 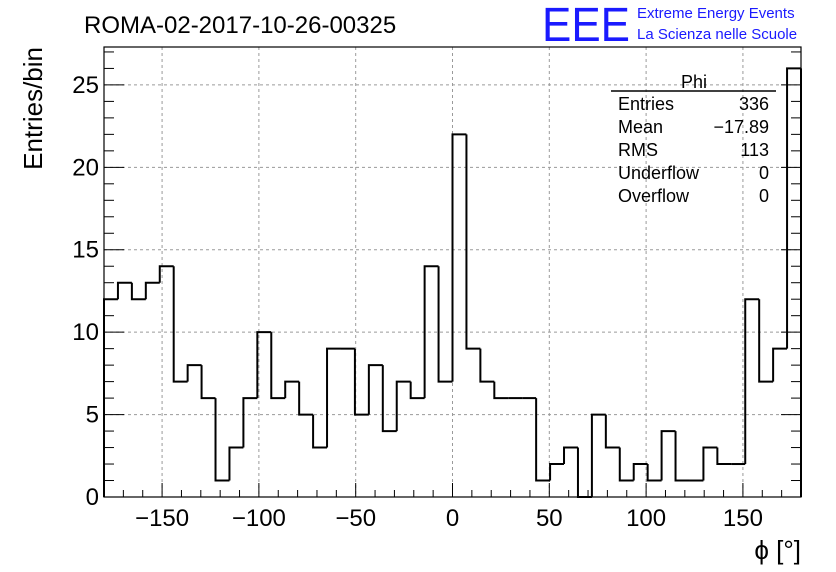 What do you see at coordinates (777, 550) in the screenshot?
I see `x-axis-label: ϕ [°]` at bounding box center [777, 550].